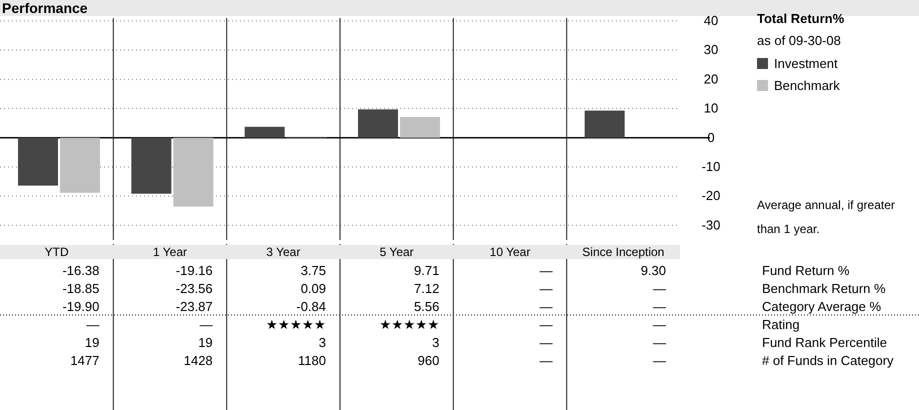 The width and height of the screenshot is (919, 410). I want to click on text: Category Average %, so click(822, 306).